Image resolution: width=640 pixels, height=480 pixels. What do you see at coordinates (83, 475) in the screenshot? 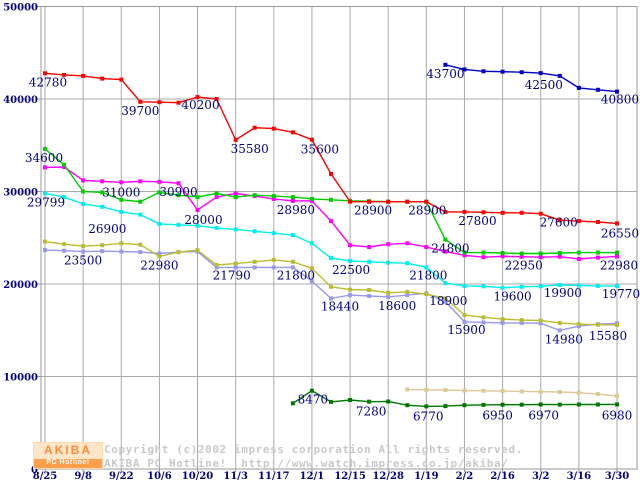
I see `x-axis-label: 9/8` at bounding box center [83, 475].